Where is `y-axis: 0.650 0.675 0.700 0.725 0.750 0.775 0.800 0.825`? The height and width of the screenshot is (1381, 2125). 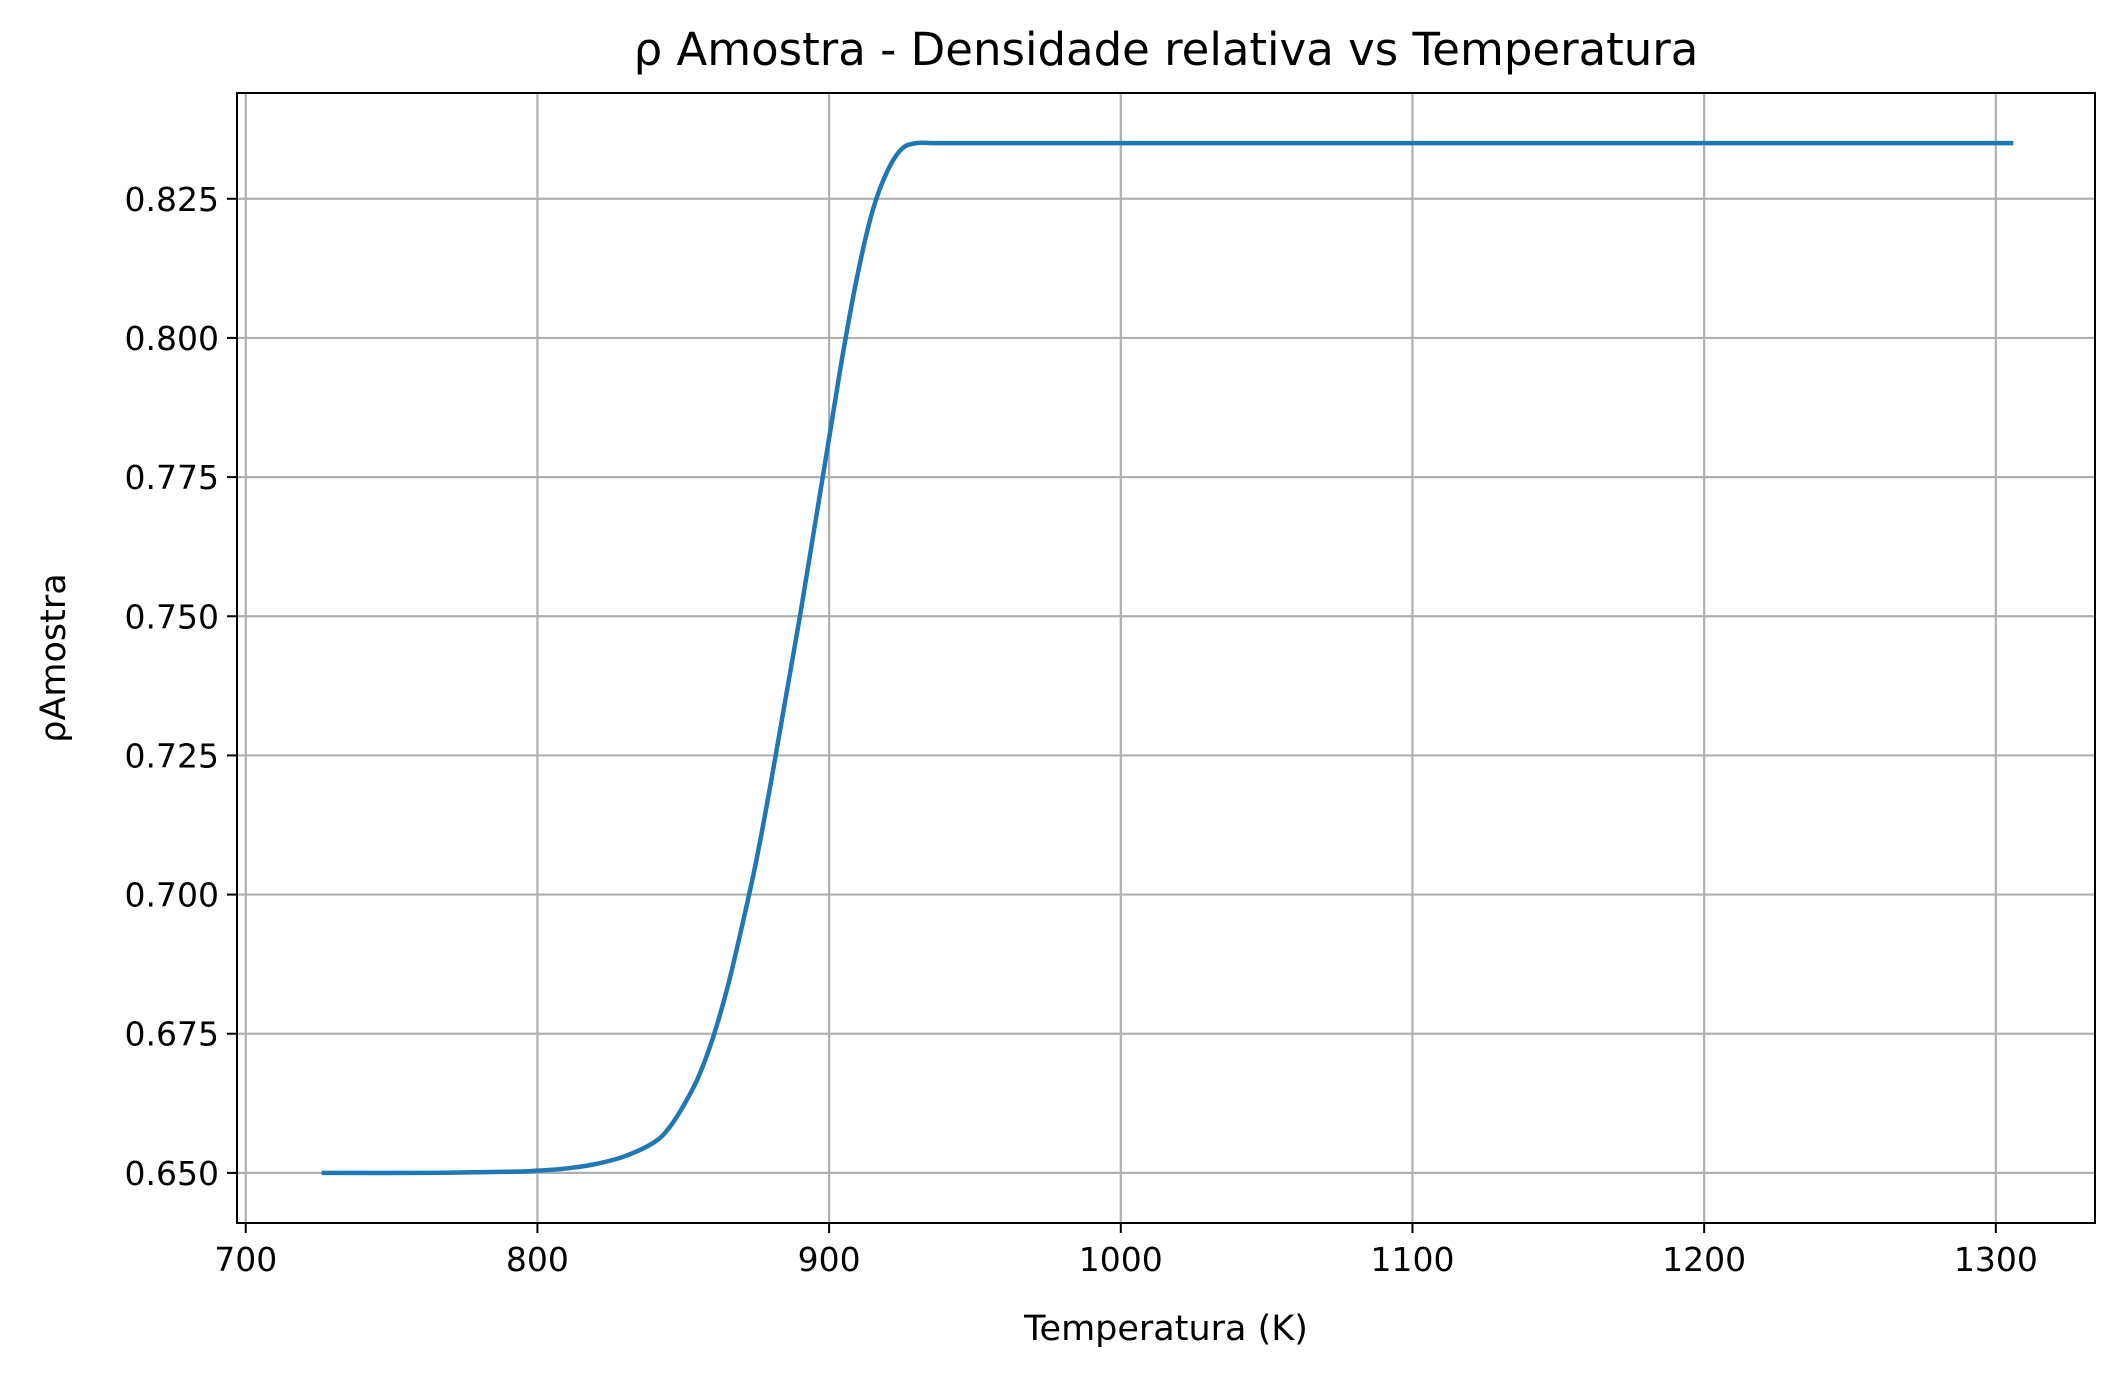
y-axis: 0.650 0.675 0.700 0.725 0.750 0.775 0.800 0.825 is located at coordinates (181, 686).